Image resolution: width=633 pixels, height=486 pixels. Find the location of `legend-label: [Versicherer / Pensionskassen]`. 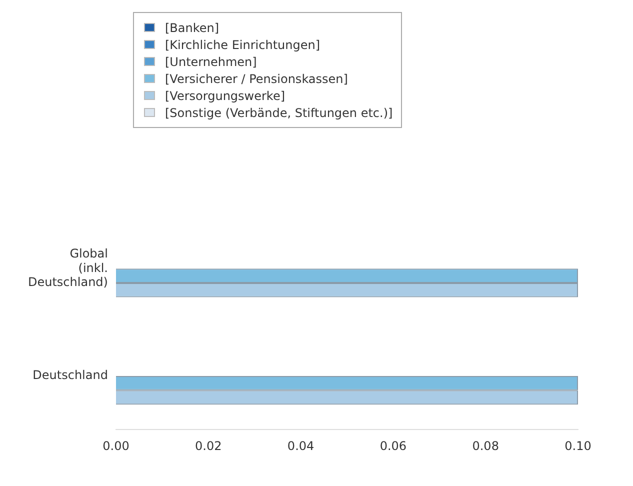

legend-label: [Versicherer / Pensionskassen] is located at coordinates (256, 79).